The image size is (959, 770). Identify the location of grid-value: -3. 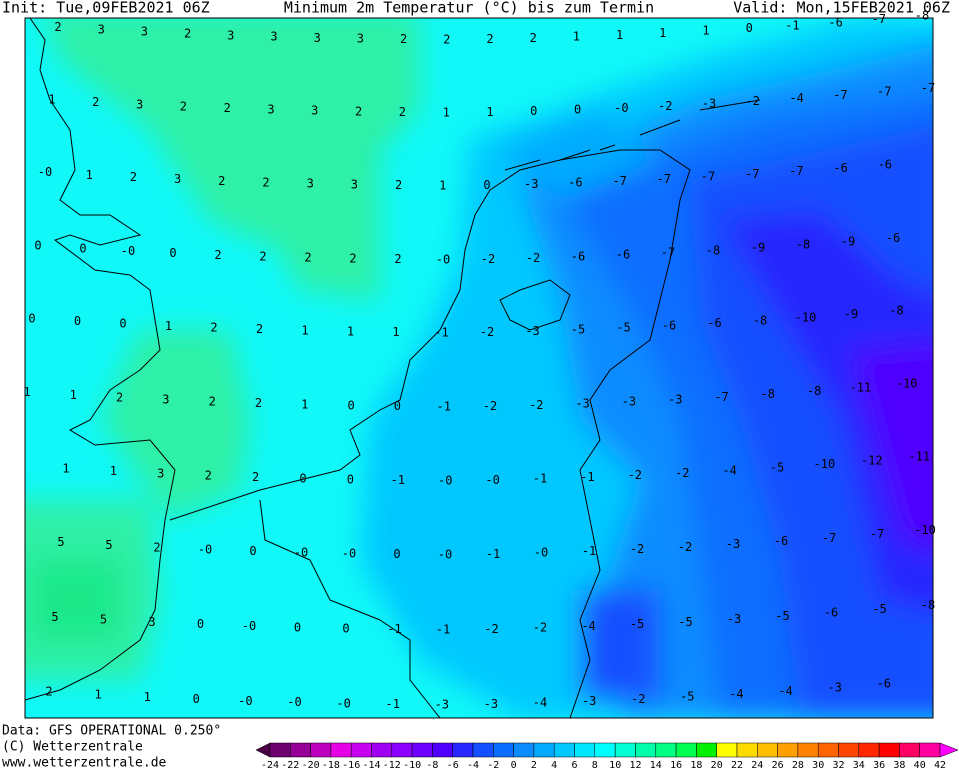
(629, 402).